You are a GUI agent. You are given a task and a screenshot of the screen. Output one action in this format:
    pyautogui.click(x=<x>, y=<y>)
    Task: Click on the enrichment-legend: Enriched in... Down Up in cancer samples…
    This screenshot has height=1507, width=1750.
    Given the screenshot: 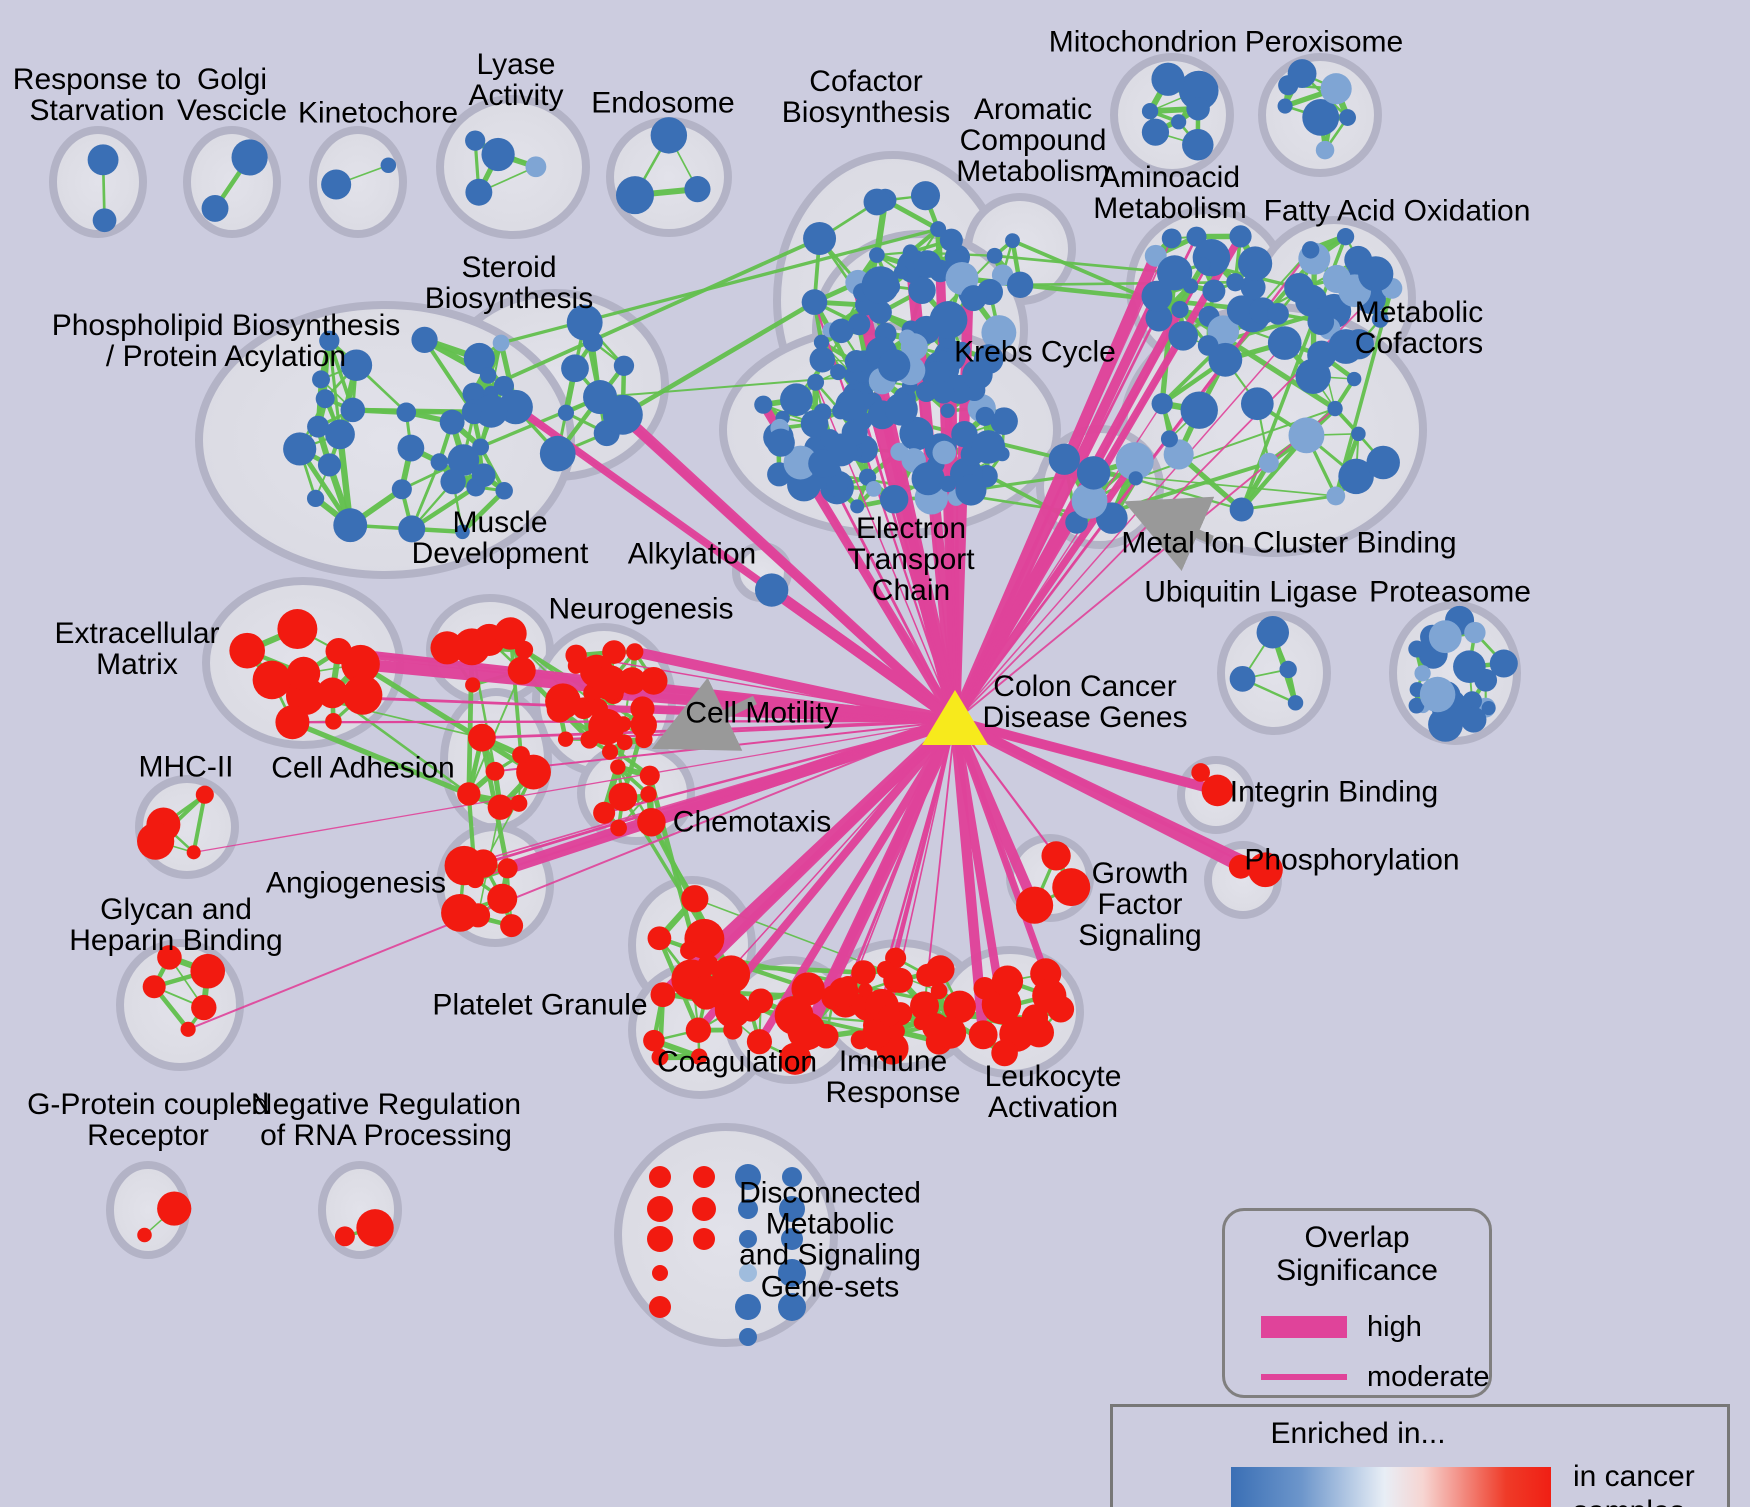 What is the action you would take?
    pyautogui.click(x=1420, y=1455)
    